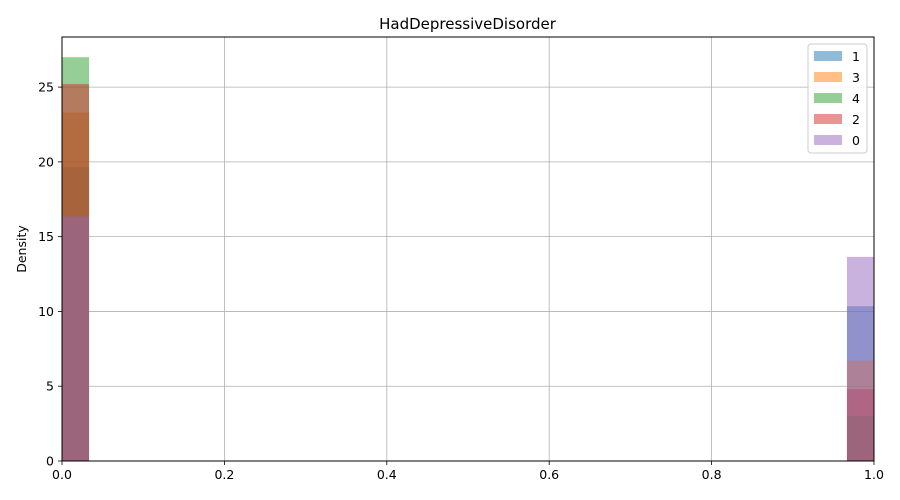  I want to click on legend: 1 3 4 2 0, so click(837, 98).